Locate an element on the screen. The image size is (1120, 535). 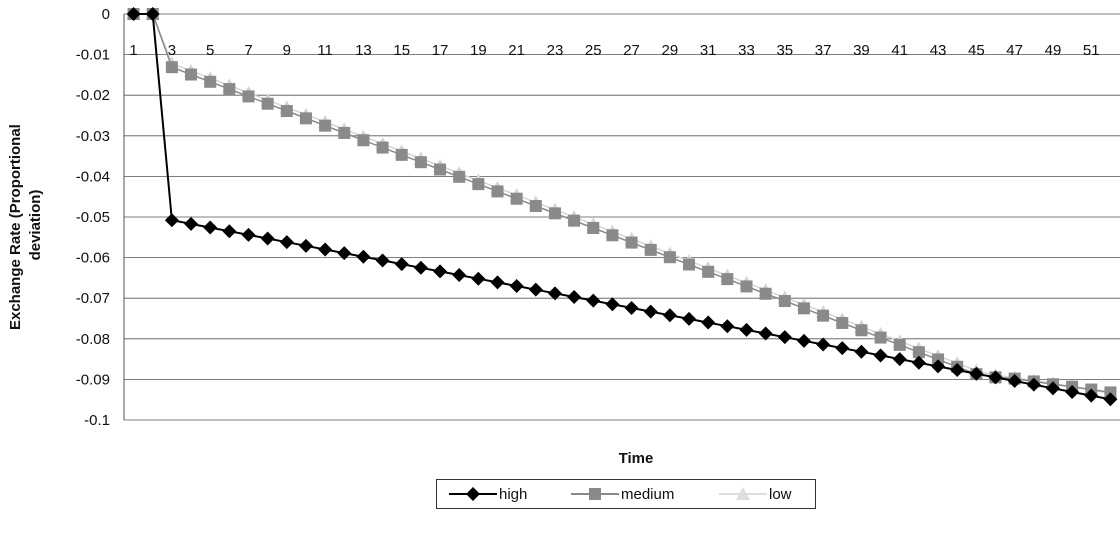
legend-swatch-low is located at coordinates (743, 493).